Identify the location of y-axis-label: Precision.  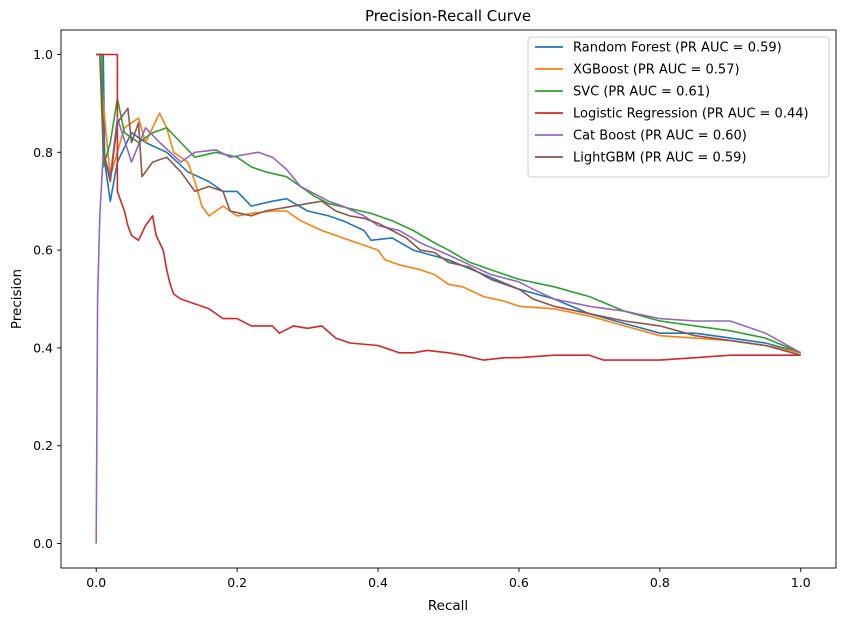
(17, 299).